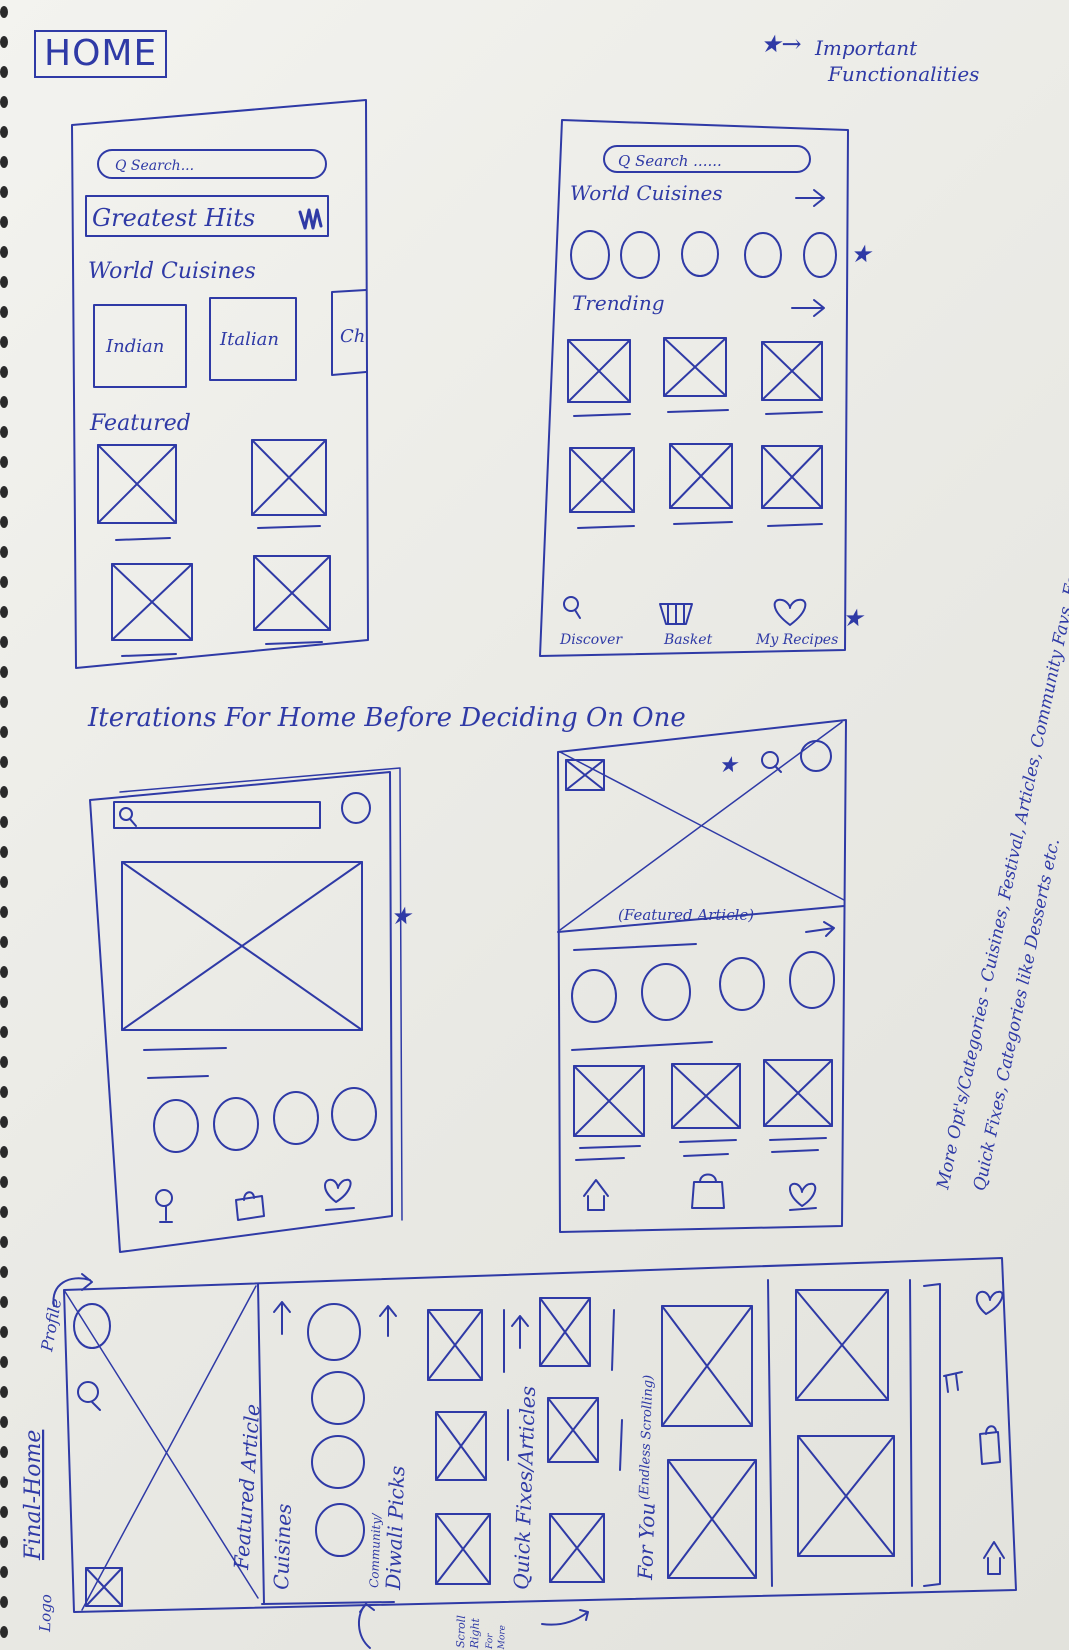  Describe the element at coordinates (352, 336) in the screenshot. I see `cuisine-partial-label: Ch` at that location.